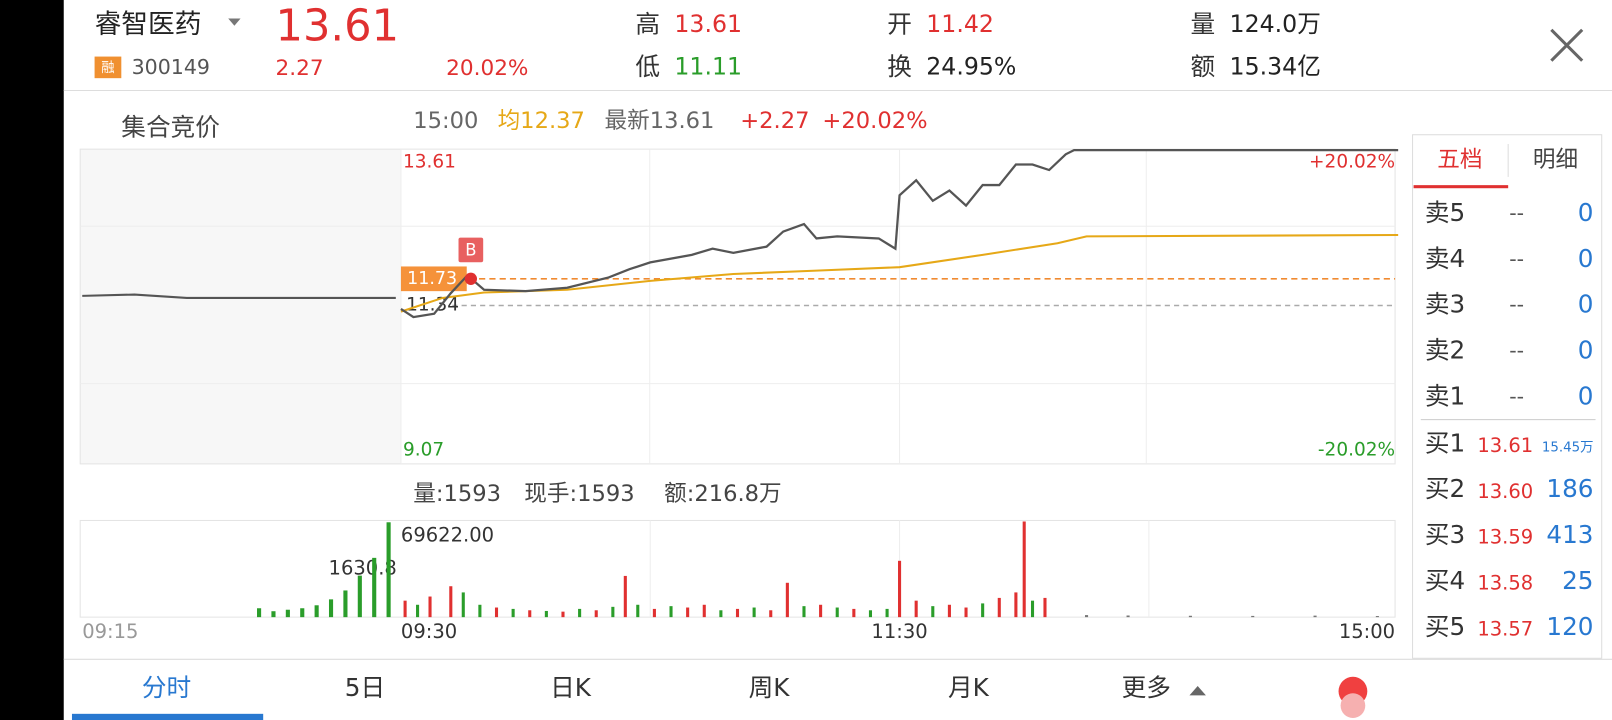  I want to click on active-tab-underline, so click(167, 716).